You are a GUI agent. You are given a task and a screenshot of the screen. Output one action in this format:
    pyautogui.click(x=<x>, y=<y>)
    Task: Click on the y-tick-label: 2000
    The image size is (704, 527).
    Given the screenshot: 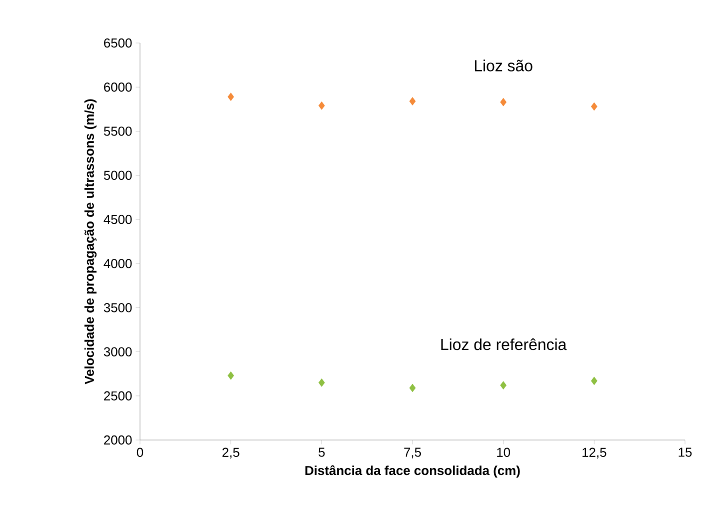 What is the action you would take?
    pyautogui.click(x=118, y=440)
    